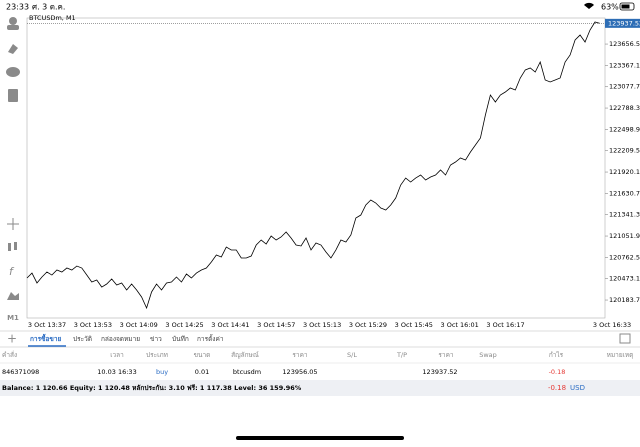  Describe the element at coordinates (624, 279) in the screenshot. I see `y-tick-label: 120473.10` at that location.